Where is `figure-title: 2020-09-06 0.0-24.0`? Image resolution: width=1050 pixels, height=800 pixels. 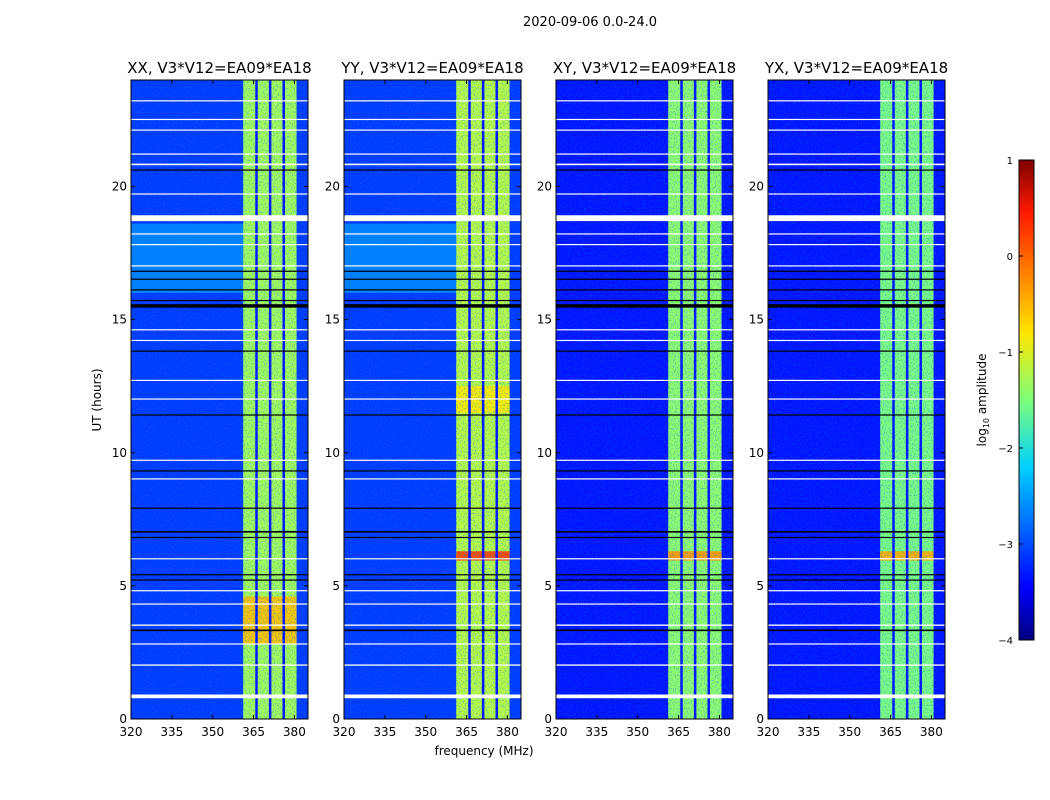
figure-title: 2020-09-06 0.0-24.0 is located at coordinates (590, 22).